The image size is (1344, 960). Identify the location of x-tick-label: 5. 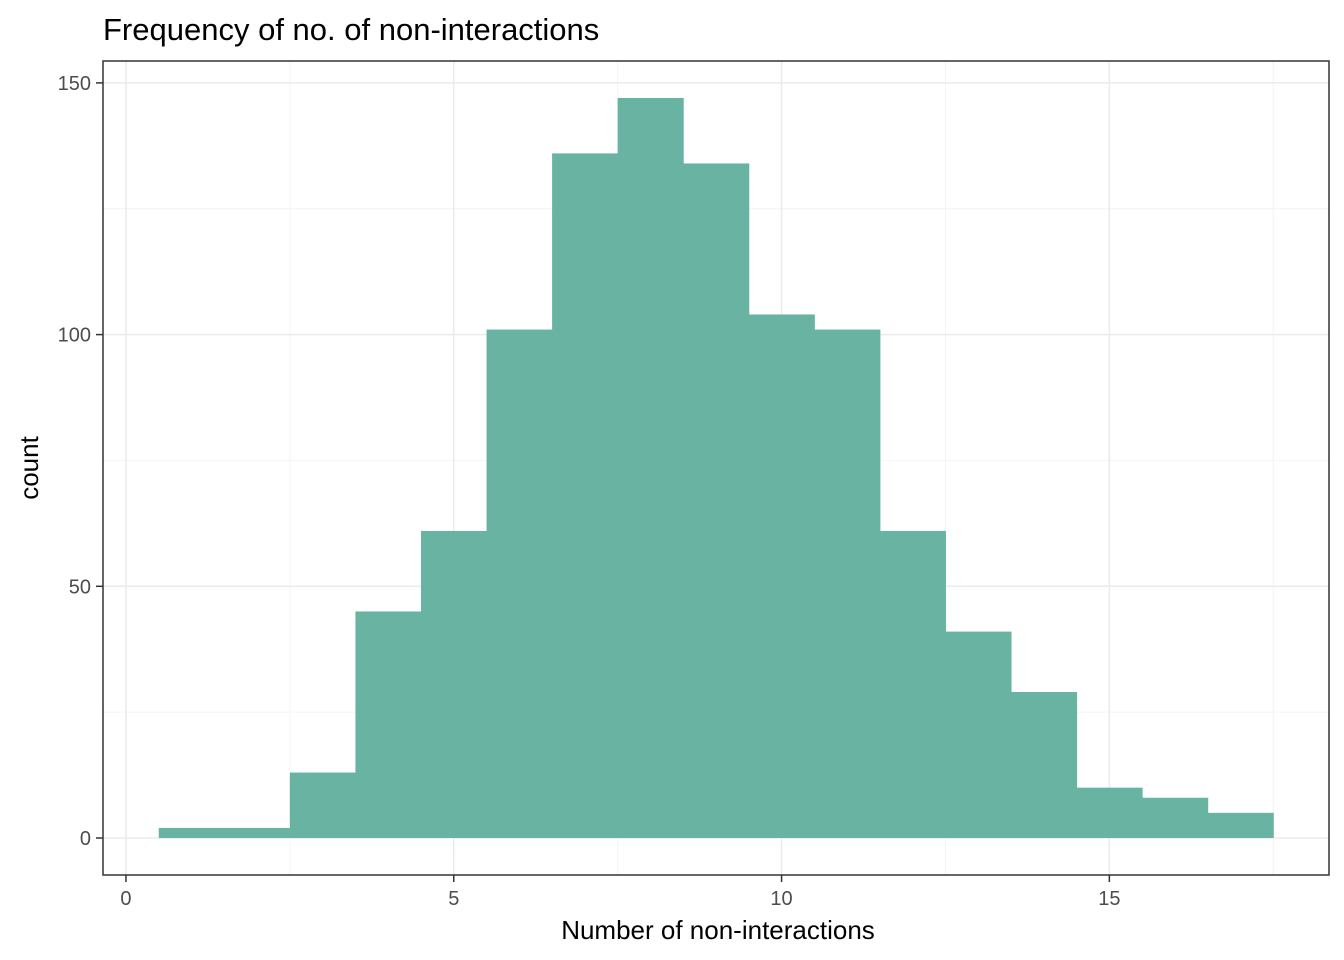
(453, 899).